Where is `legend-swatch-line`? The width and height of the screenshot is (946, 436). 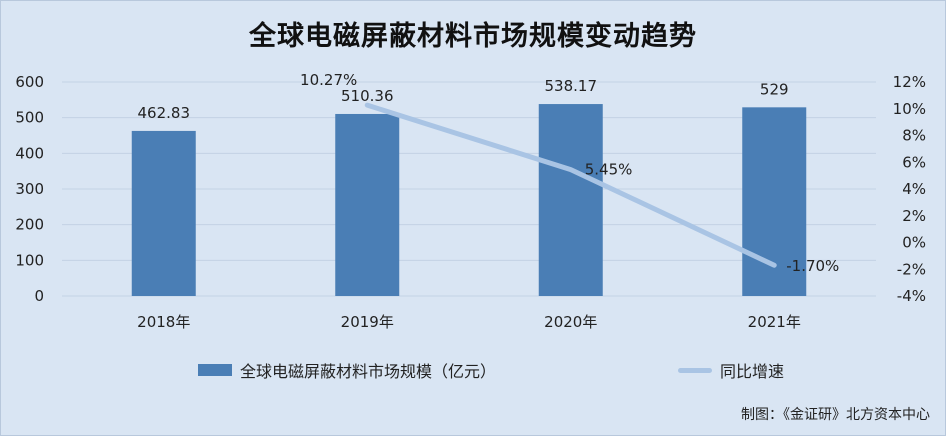
legend-swatch-line is located at coordinates (695, 370).